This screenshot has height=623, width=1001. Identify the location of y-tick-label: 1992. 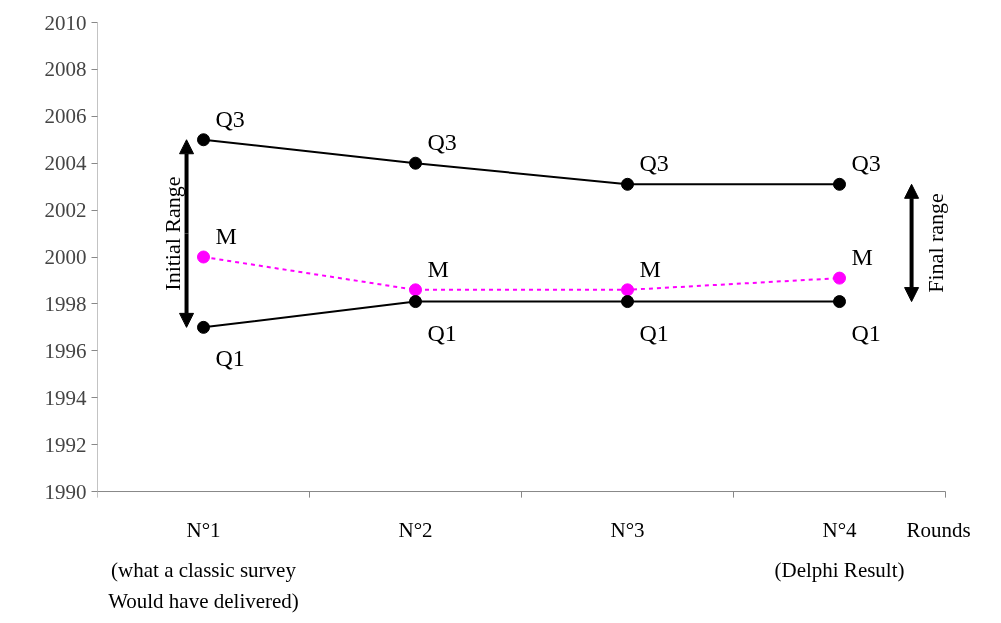
(65, 444).